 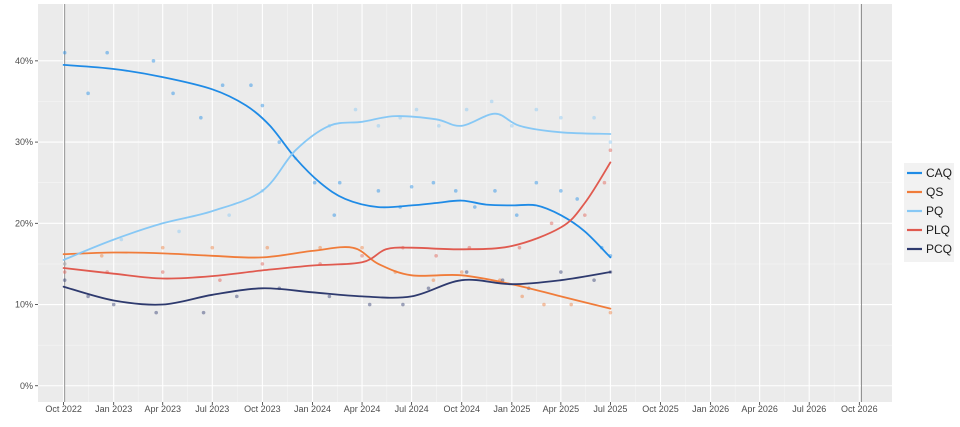 What do you see at coordinates (511, 409) in the screenshot?
I see `x-tick-label: Jan 2025` at bounding box center [511, 409].